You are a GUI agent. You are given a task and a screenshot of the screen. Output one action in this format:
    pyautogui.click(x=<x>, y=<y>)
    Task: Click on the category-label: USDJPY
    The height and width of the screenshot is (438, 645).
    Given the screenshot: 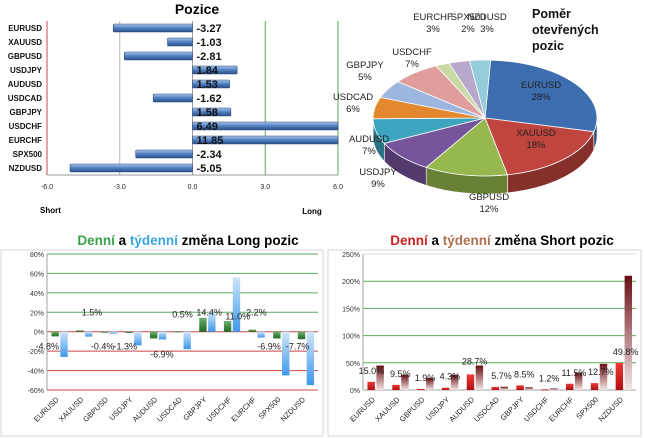 What is the action you would take?
    pyautogui.click(x=26, y=70)
    